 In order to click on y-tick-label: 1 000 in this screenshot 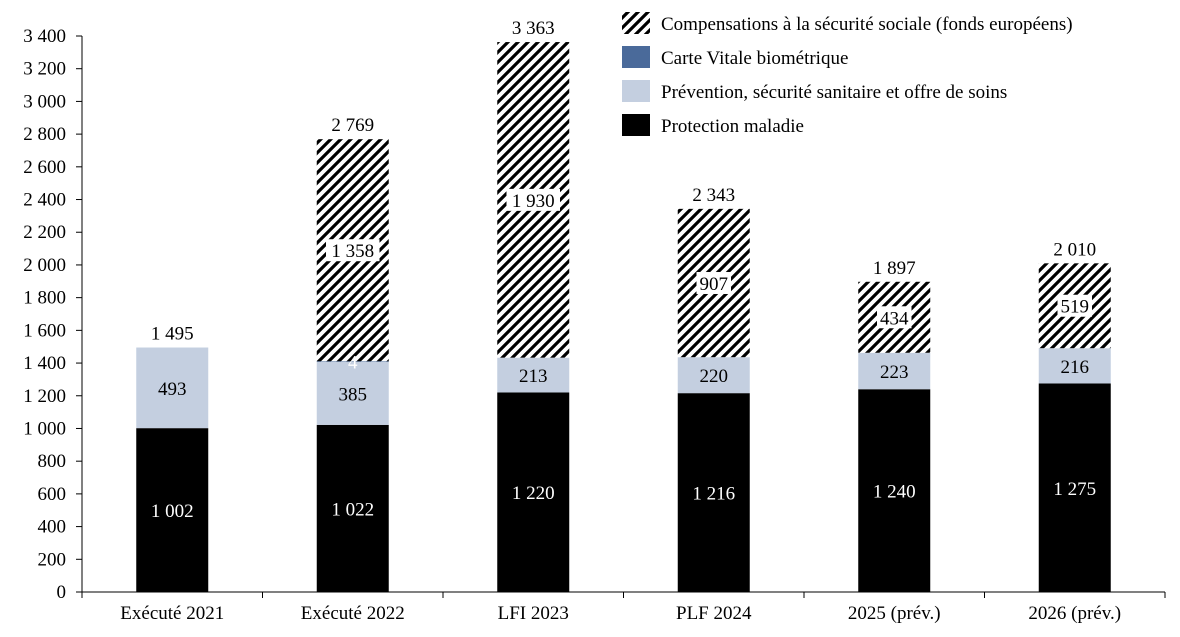, I will do `click(44, 428)`.